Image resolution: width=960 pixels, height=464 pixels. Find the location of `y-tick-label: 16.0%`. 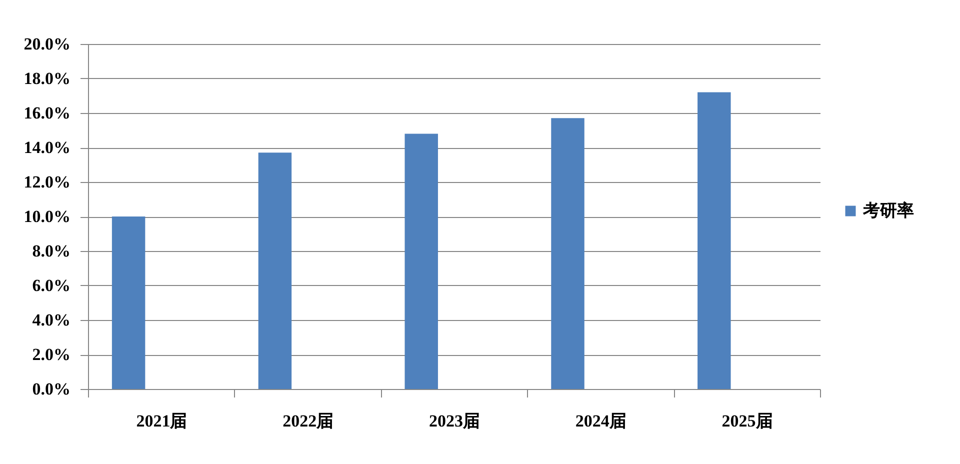

y-tick-label: 16.0% is located at coordinates (47, 113).